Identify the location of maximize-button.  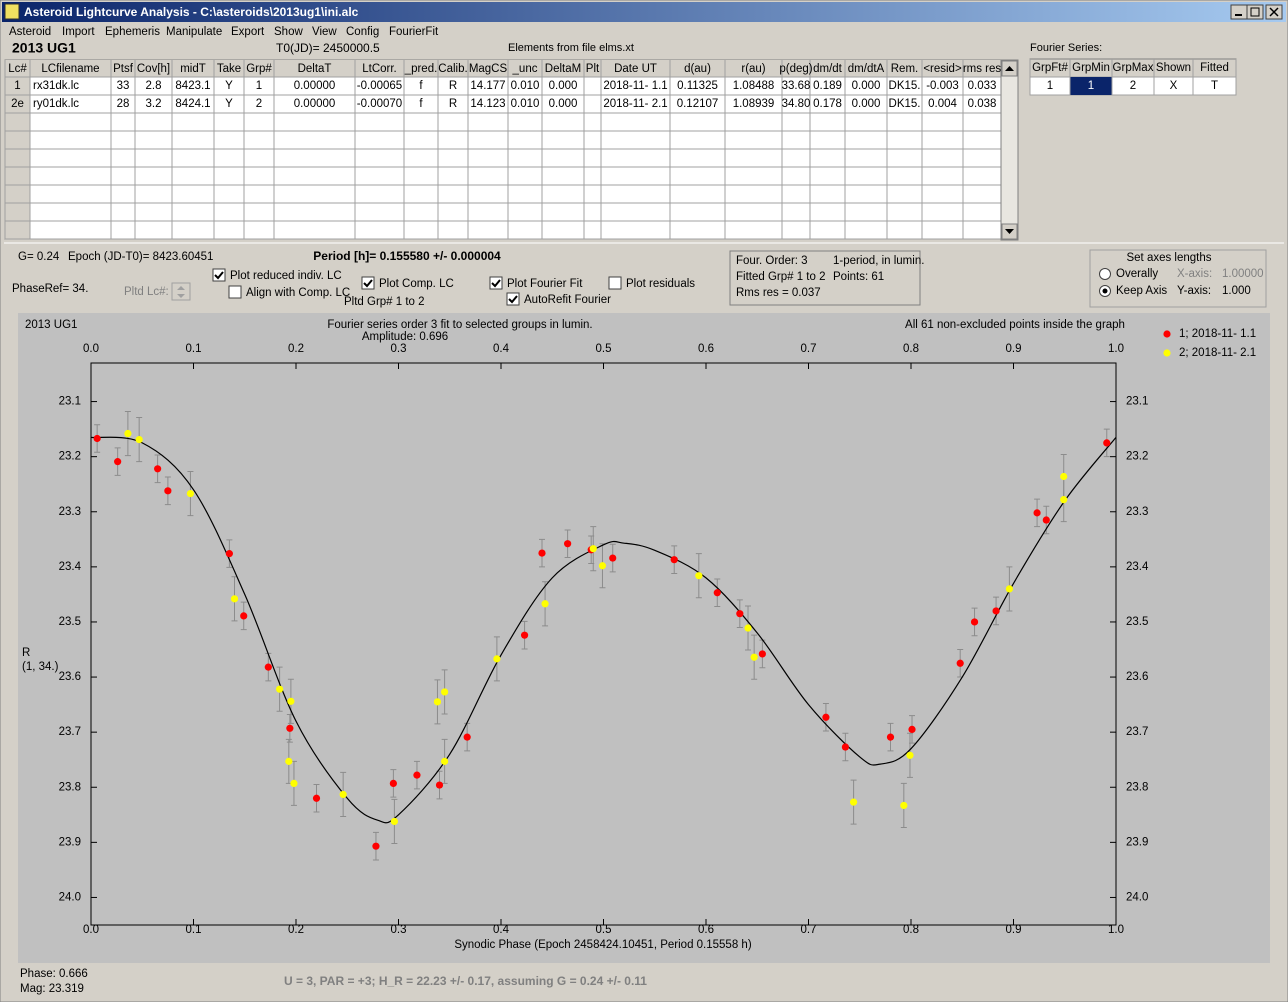
(1255, 12).